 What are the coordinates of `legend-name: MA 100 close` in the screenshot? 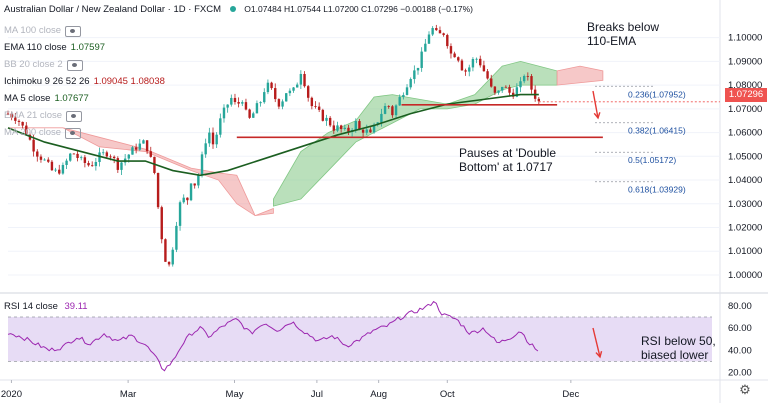 It's located at (33, 30).